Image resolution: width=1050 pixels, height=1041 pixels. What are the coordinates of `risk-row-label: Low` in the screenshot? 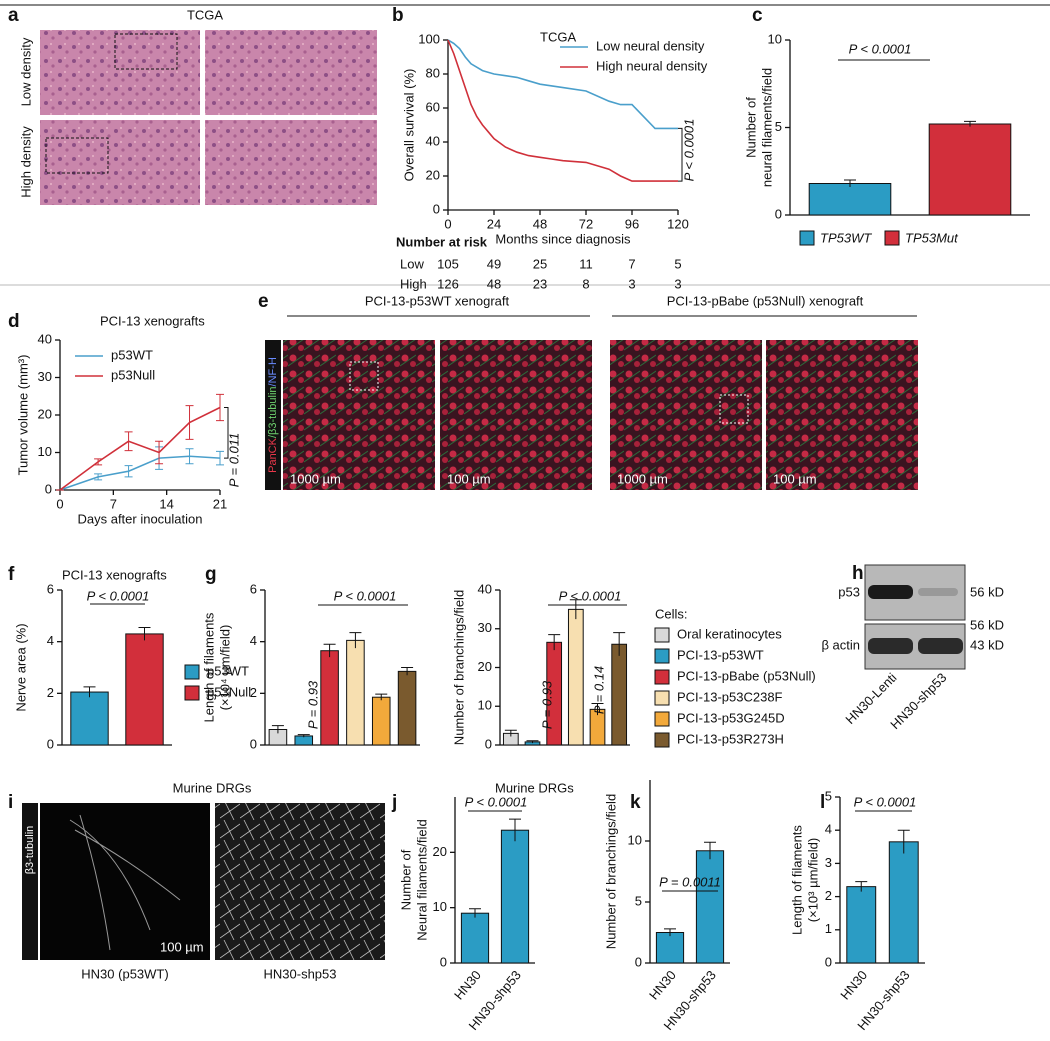 It's located at (412, 263).